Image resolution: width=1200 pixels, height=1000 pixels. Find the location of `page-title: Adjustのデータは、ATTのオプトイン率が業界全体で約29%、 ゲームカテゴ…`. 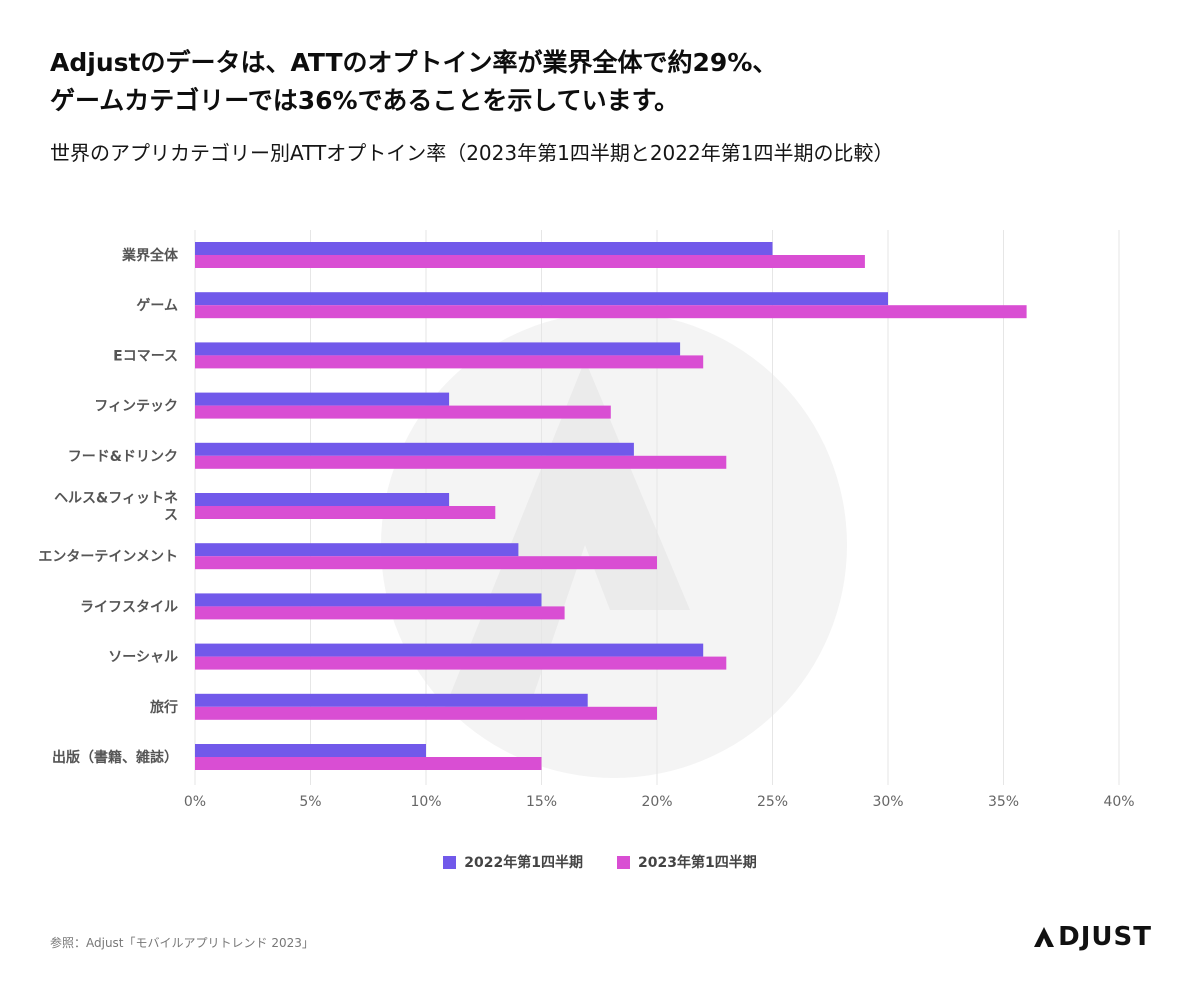

page-title: Adjustのデータは、ATTのオプトイン率が業界全体で約29%、 ゲームカテゴ… is located at coordinates (600, 82).